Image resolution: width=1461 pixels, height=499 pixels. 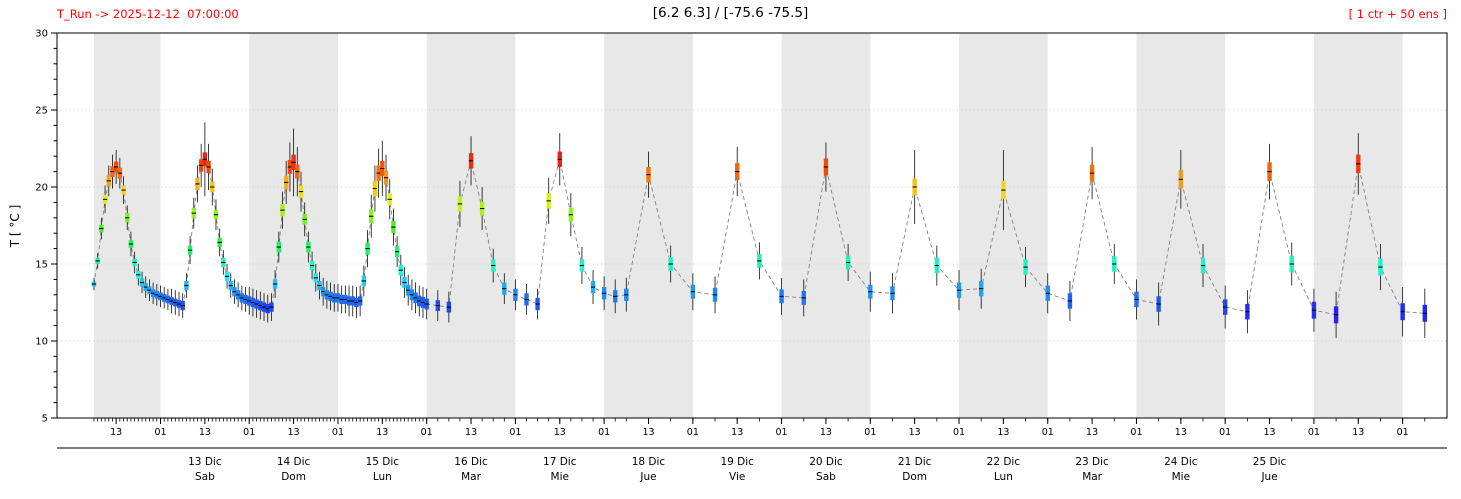 What do you see at coordinates (915, 462) in the screenshot?
I see `day-date-label: 21 Dic` at bounding box center [915, 462].